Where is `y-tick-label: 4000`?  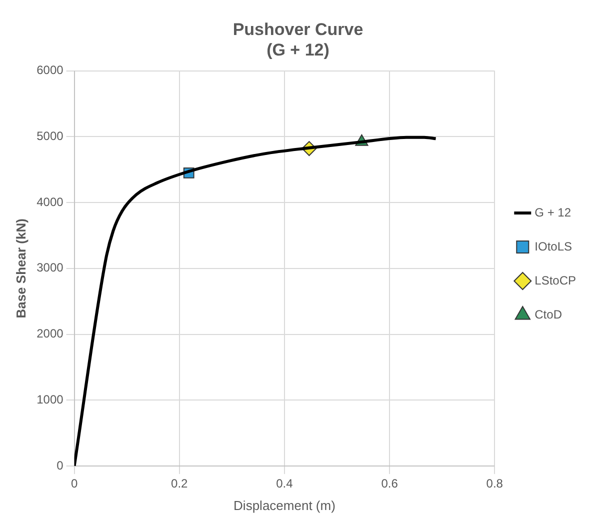 y-tick-label: 4000 is located at coordinates (50, 201).